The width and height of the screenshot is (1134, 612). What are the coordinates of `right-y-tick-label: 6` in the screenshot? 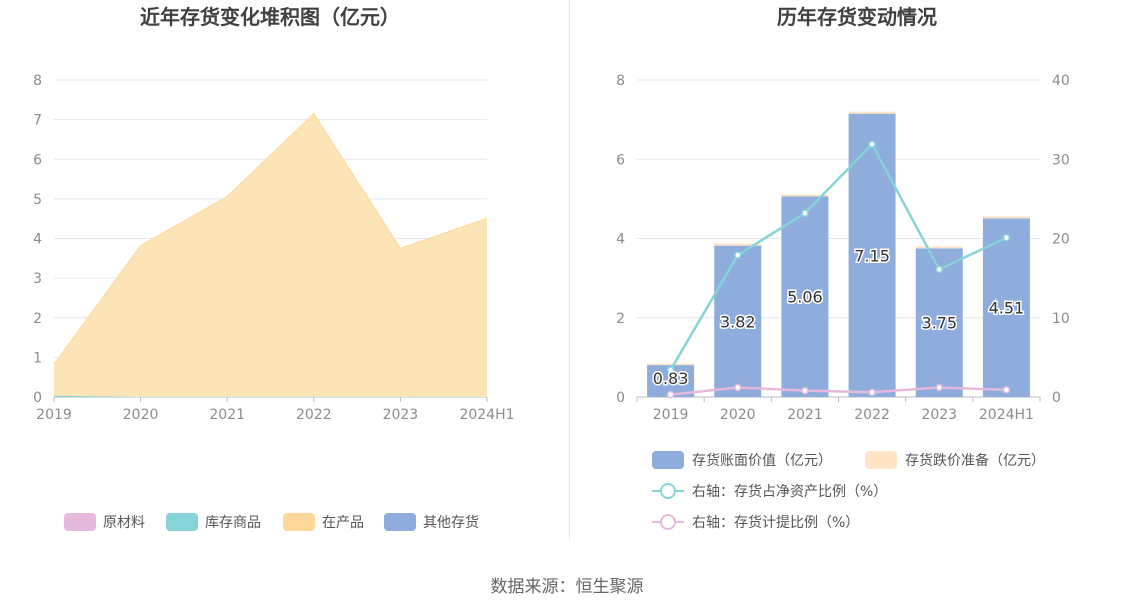 It's located at (620, 160).